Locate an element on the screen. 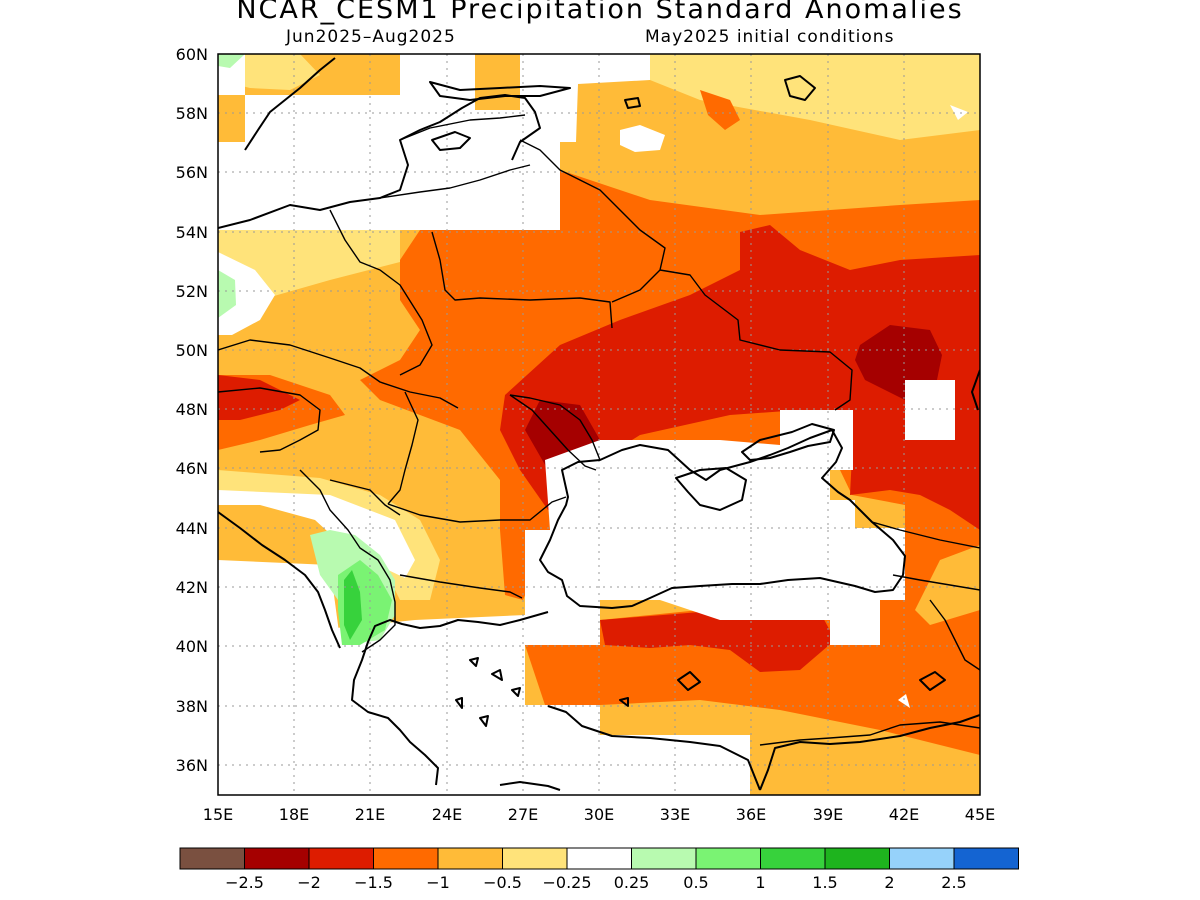 This screenshot has height=900, width=1200. colorbar-label: −1 is located at coordinates (438, 882).